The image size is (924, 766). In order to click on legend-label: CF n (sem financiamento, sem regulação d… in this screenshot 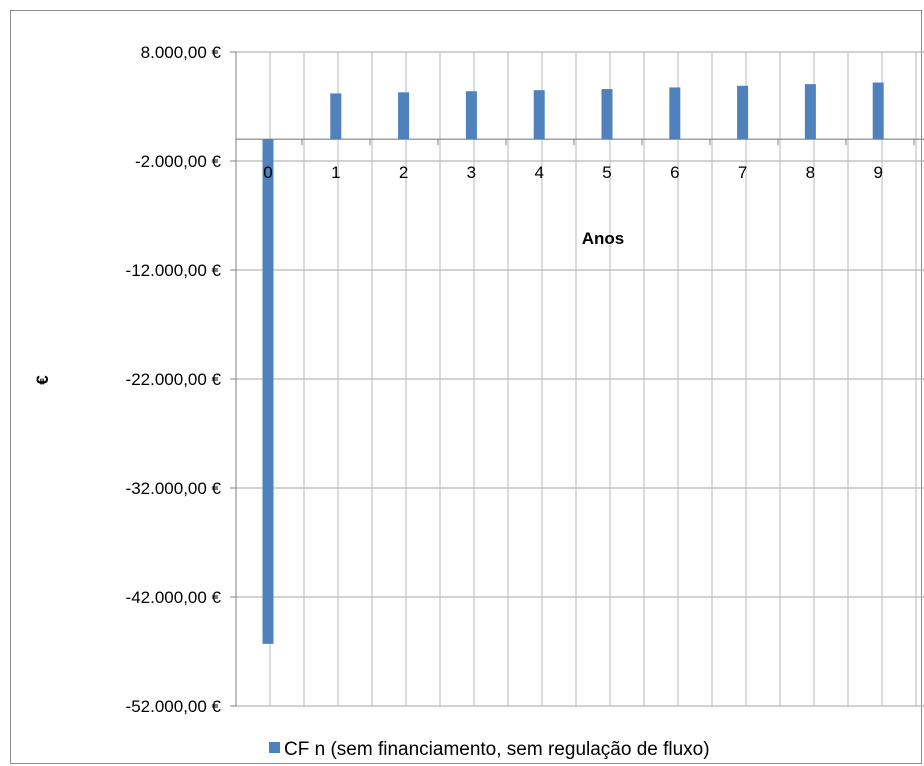, I will do `click(497, 749)`.